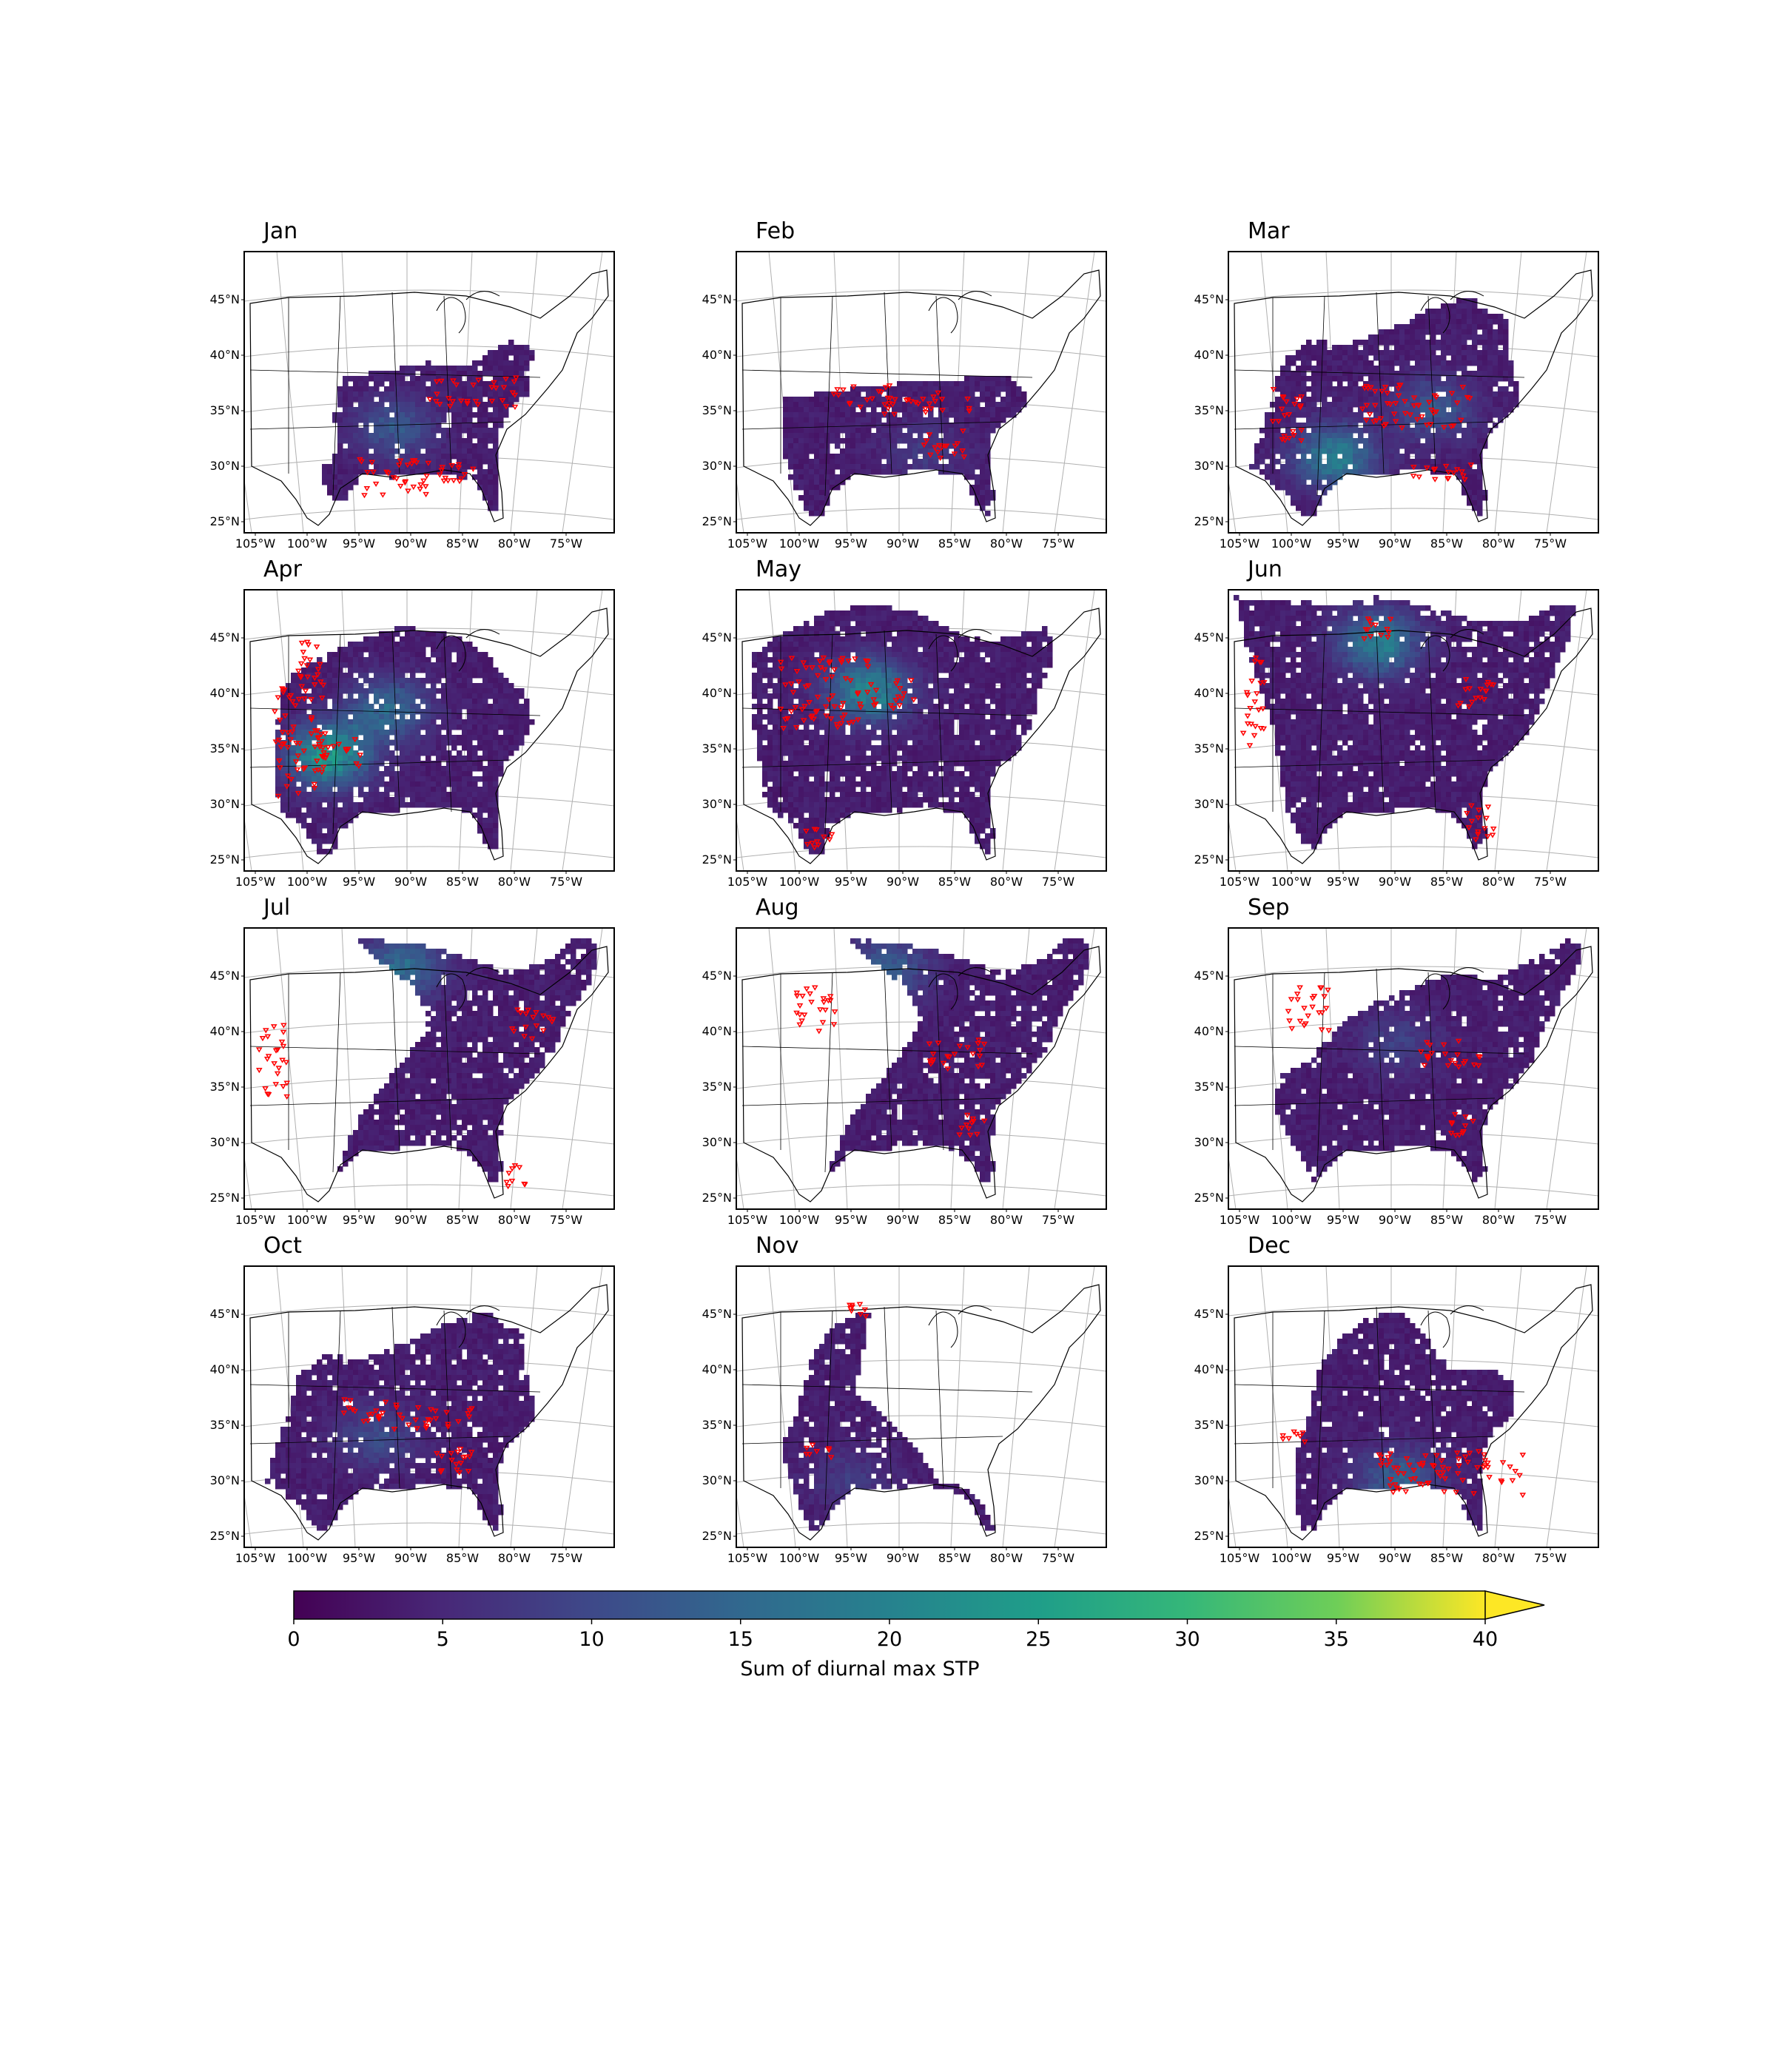  I want to click on colorbar-tick-label: 40, so click(1485, 1639).